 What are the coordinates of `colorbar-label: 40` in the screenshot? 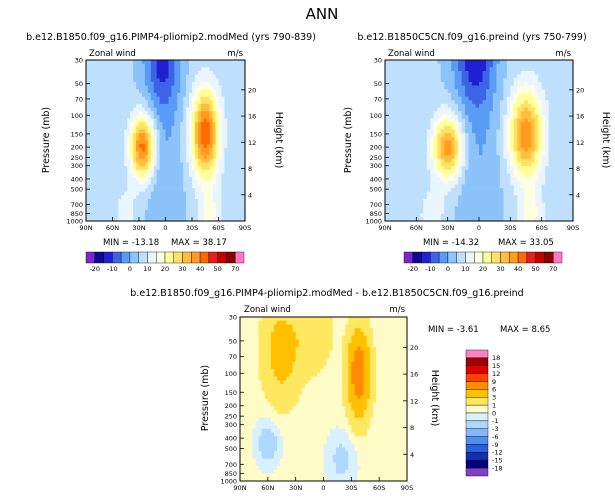 It's located at (518, 269).